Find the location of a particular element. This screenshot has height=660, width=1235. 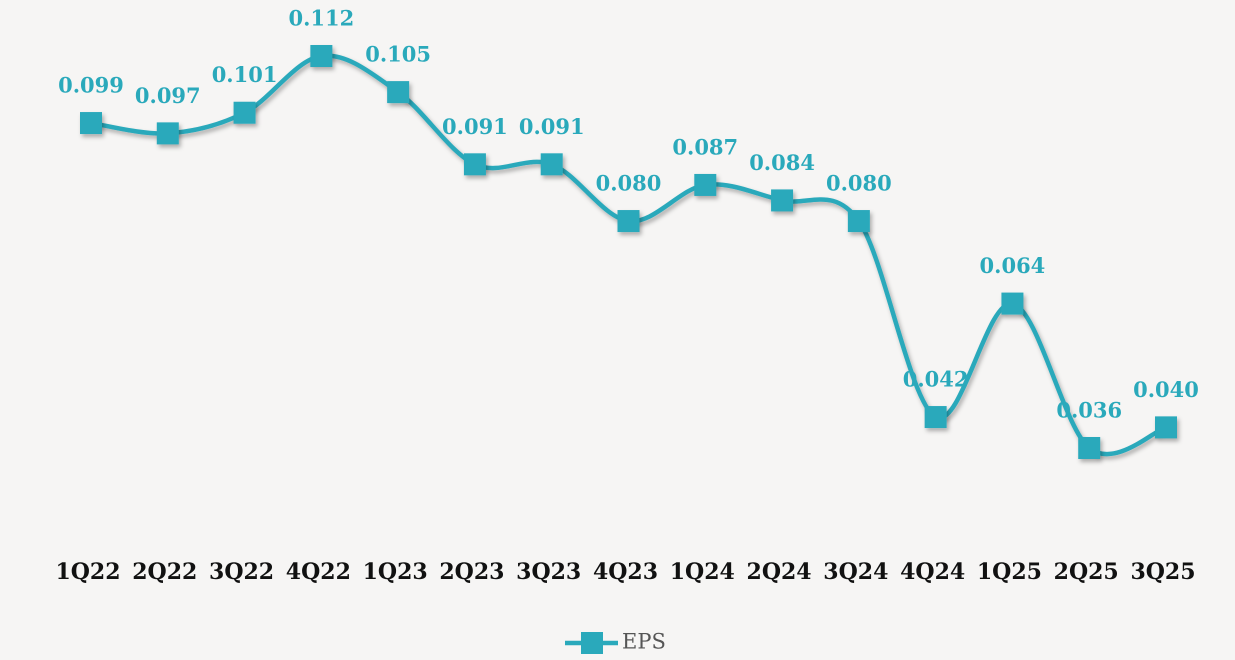

x-tick-label: 4Q24 is located at coordinates (932, 572).